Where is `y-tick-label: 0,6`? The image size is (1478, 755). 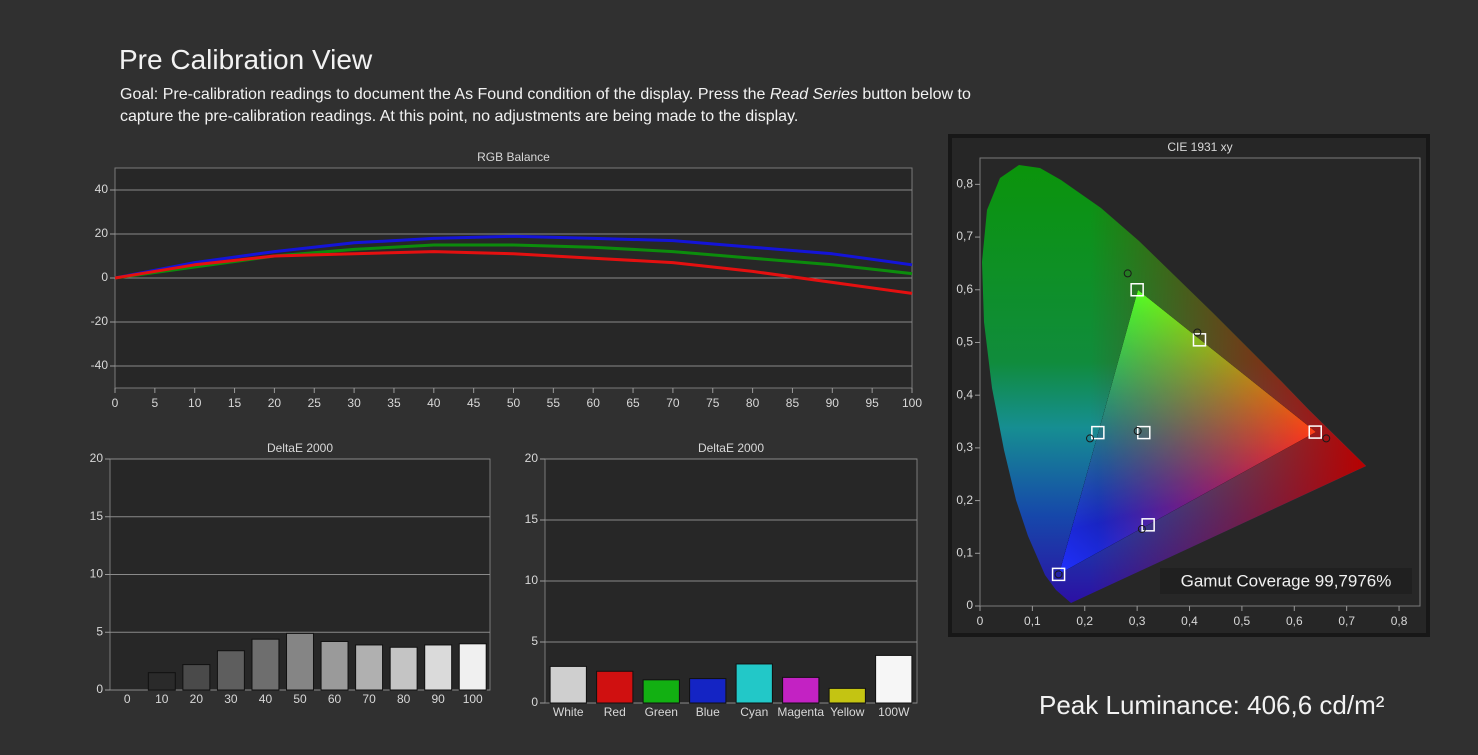
y-tick-label: 0,6 is located at coordinates (964, 289).